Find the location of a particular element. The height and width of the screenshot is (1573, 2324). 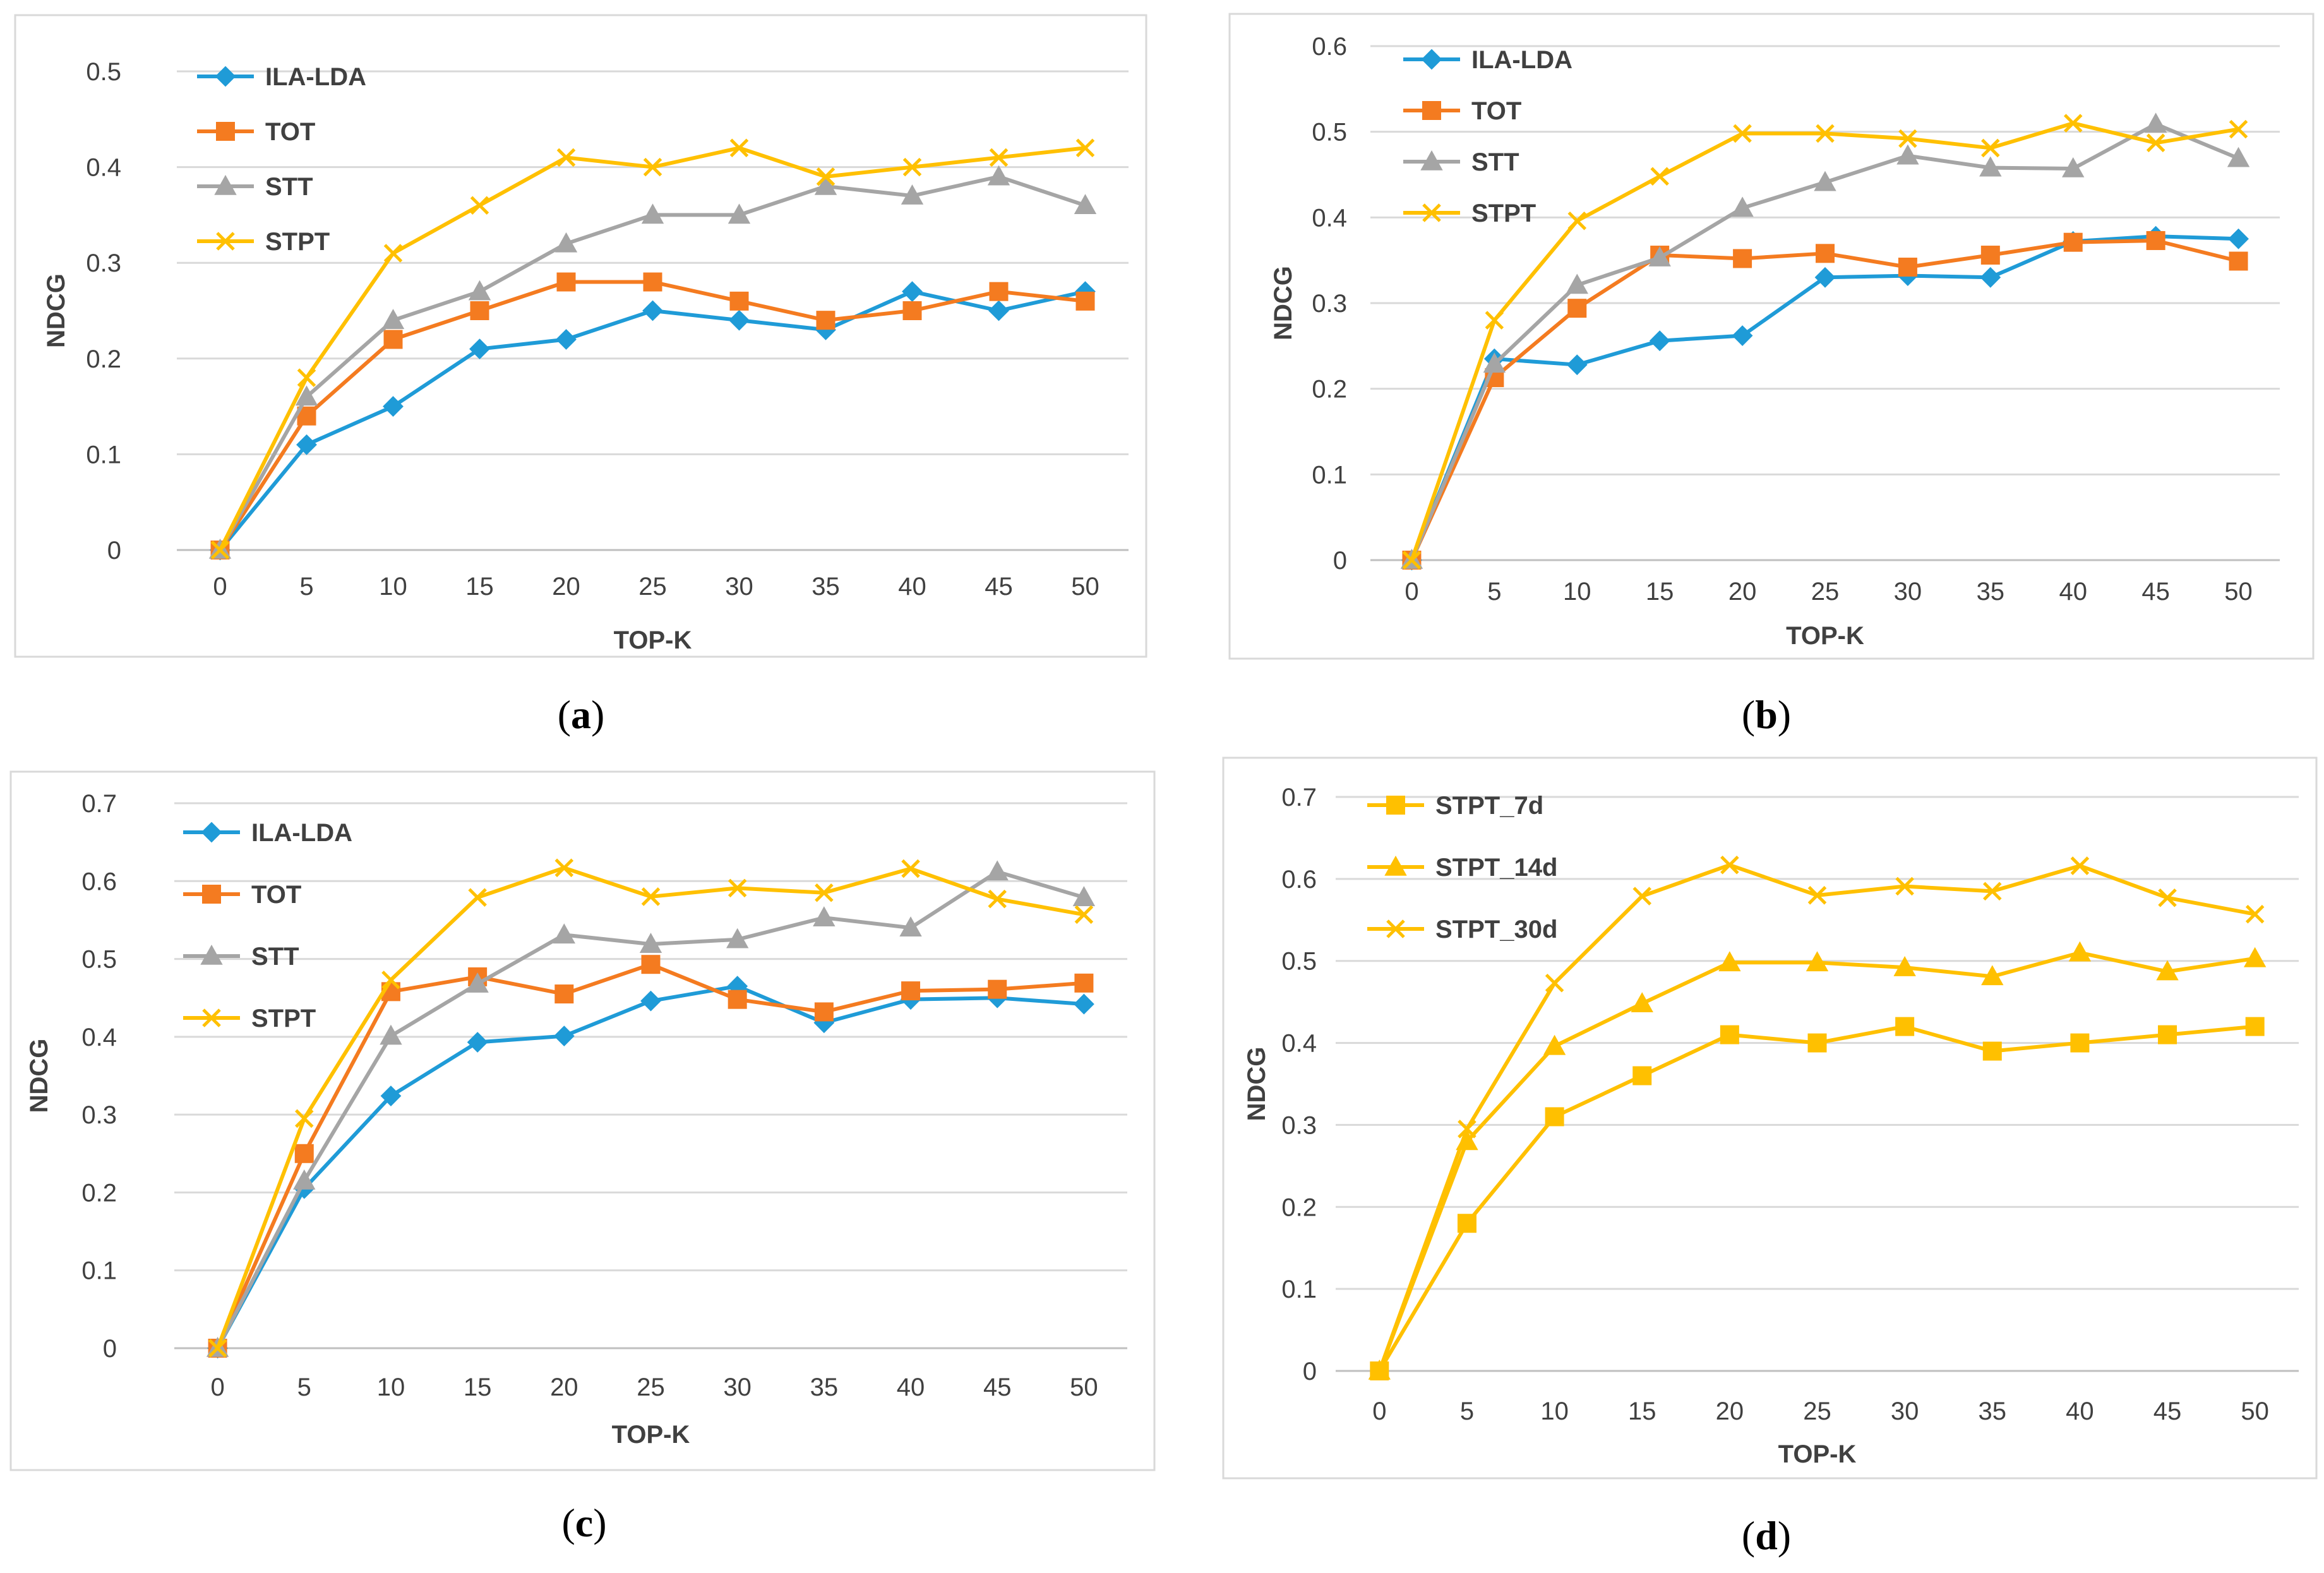

caption-b: (b) is located at coordinates (1766, 714).